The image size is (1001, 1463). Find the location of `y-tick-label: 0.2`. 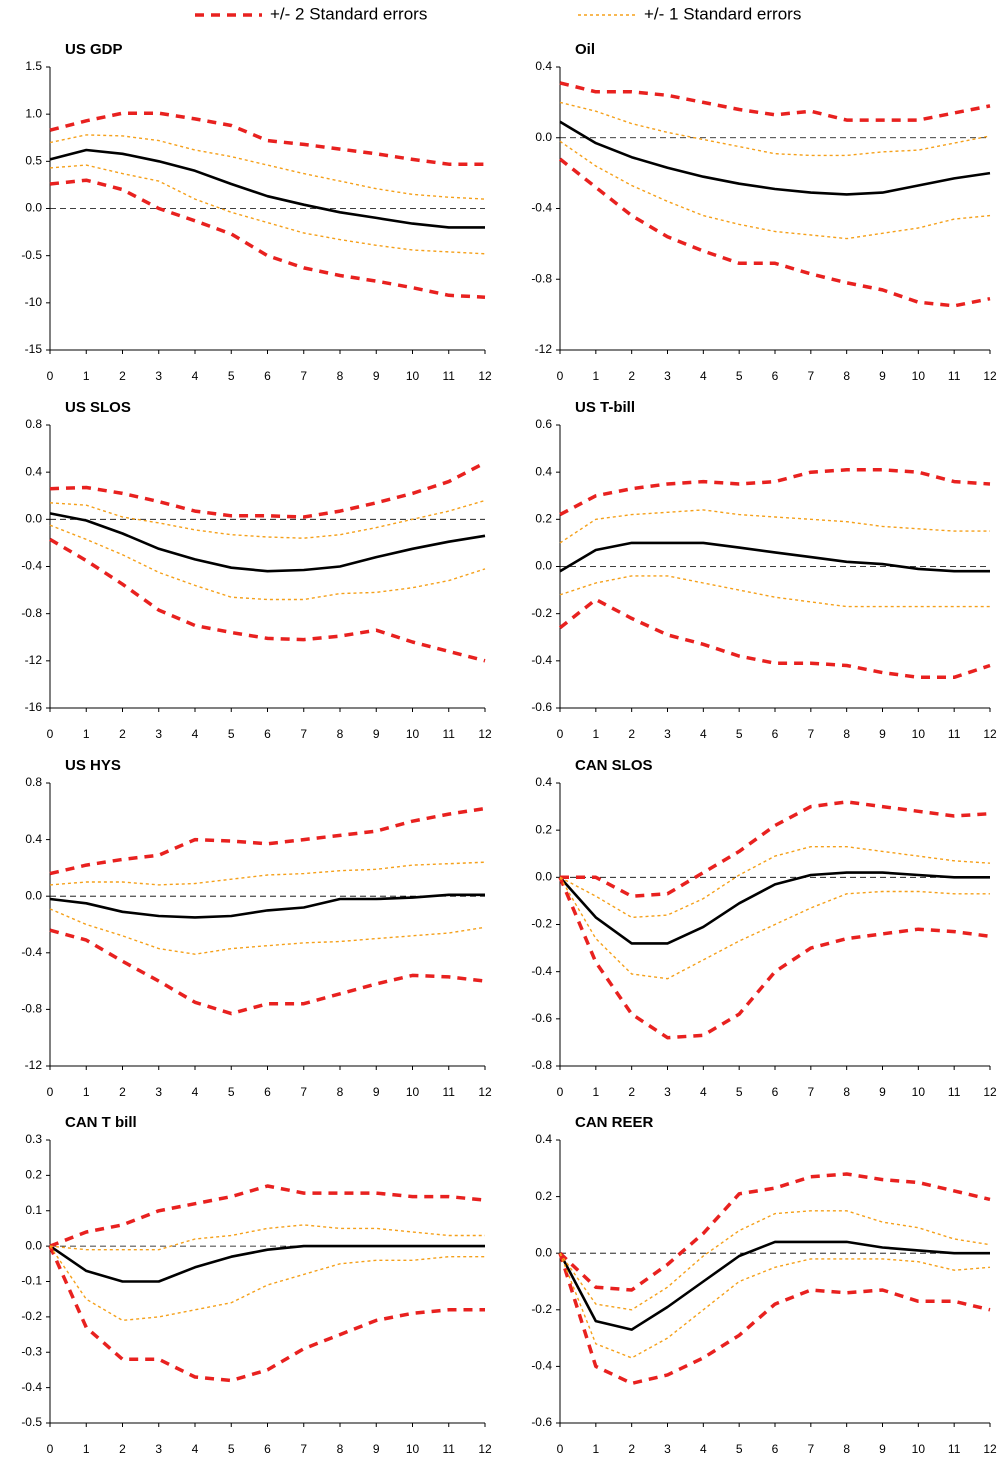

y-tick-label: 0.2 is located at coordinates (543, 1196).